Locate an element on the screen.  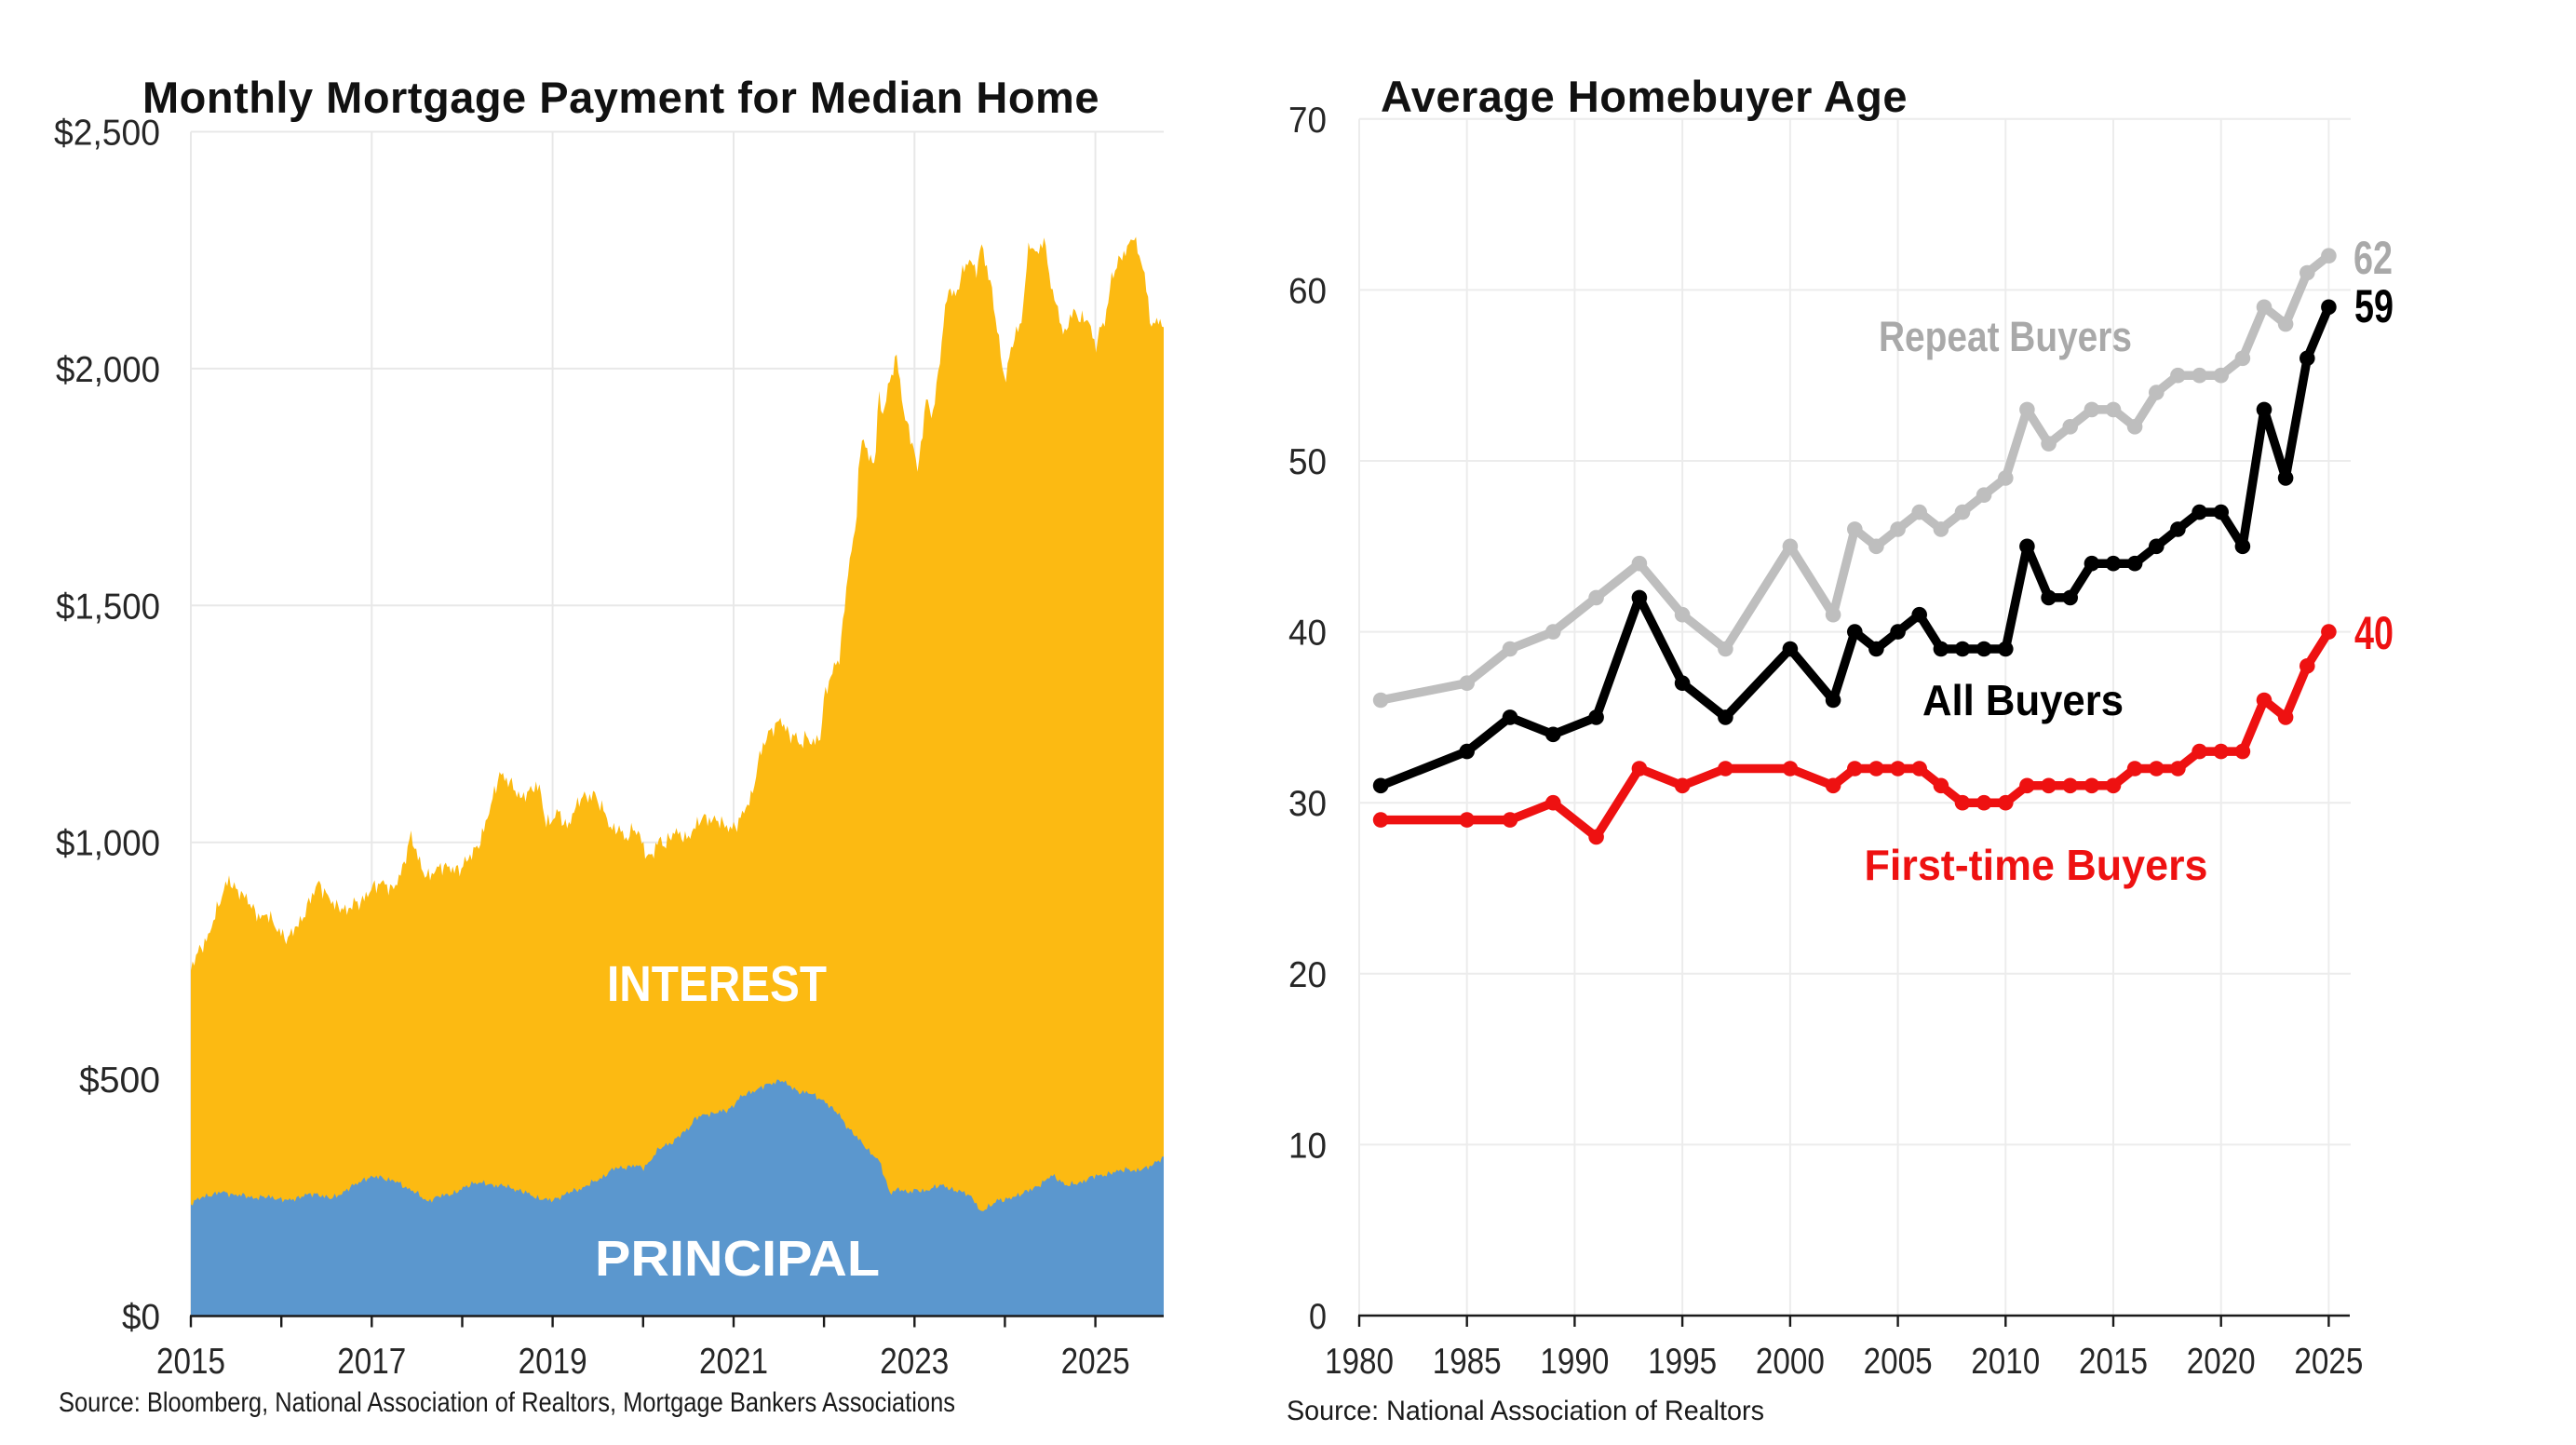
svg-text: 2017 is located at coordinates (371, 1362).